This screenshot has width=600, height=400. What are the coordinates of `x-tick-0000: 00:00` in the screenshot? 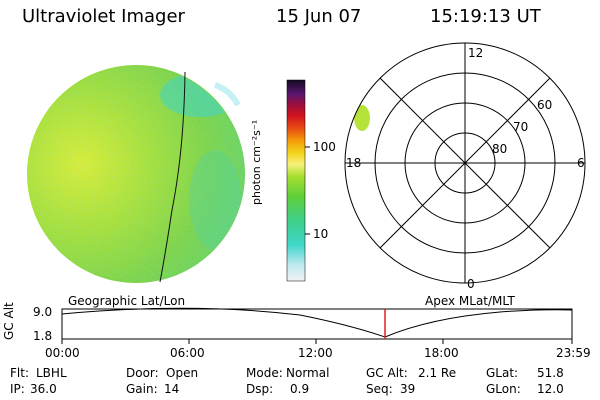 It's located at (62, 353).